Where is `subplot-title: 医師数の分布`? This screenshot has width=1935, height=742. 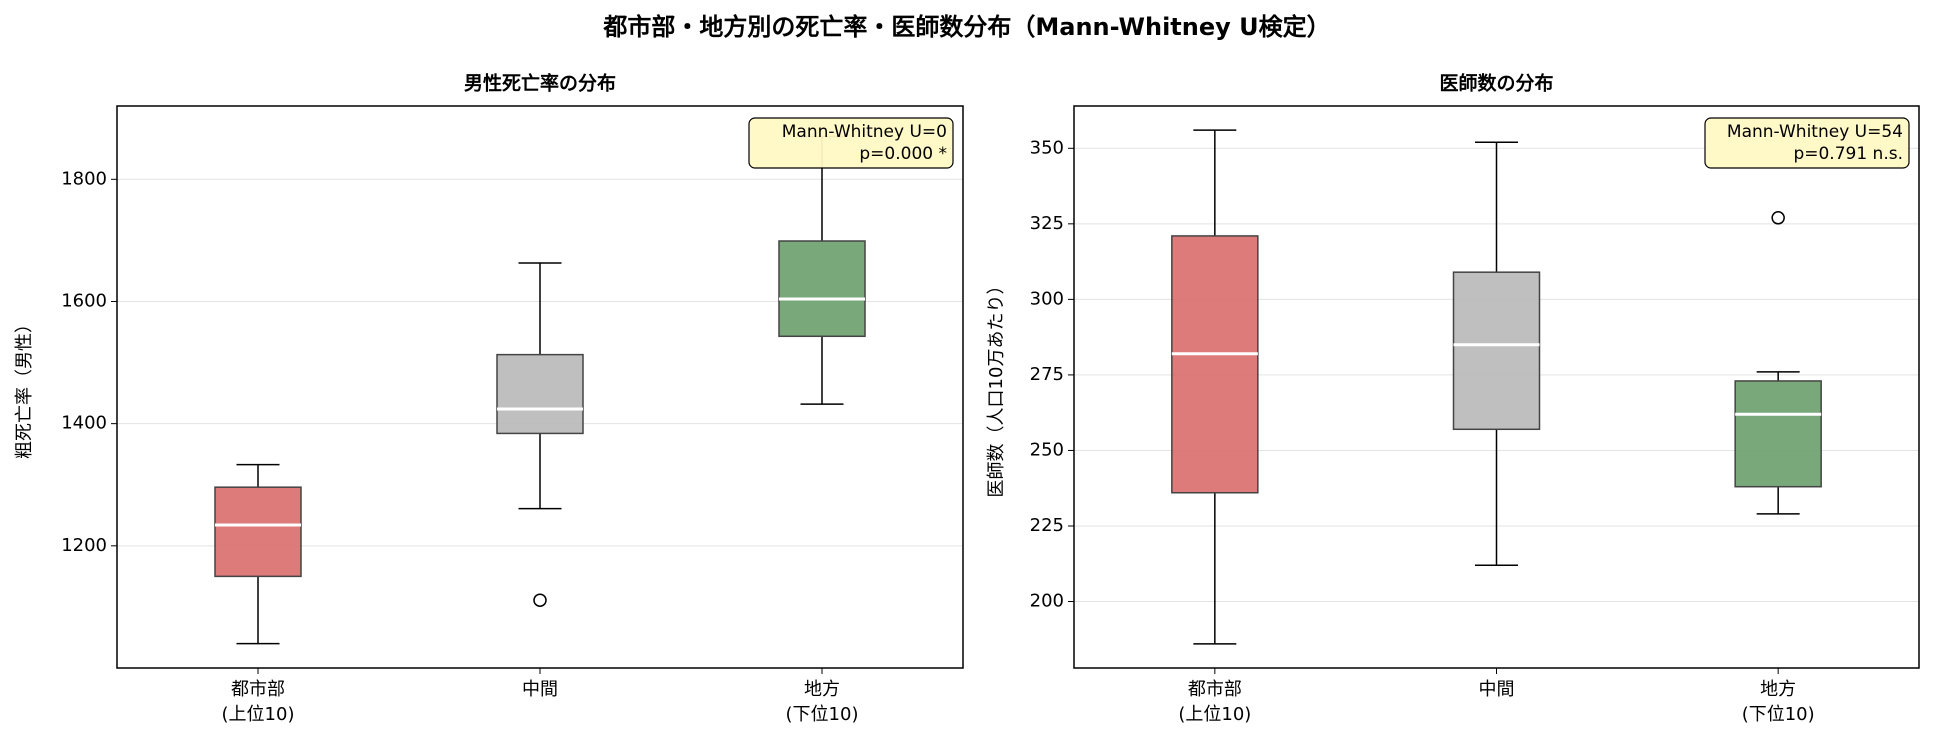 subplot-title: 医師数の分布 is located at coordinates (1496, 83).